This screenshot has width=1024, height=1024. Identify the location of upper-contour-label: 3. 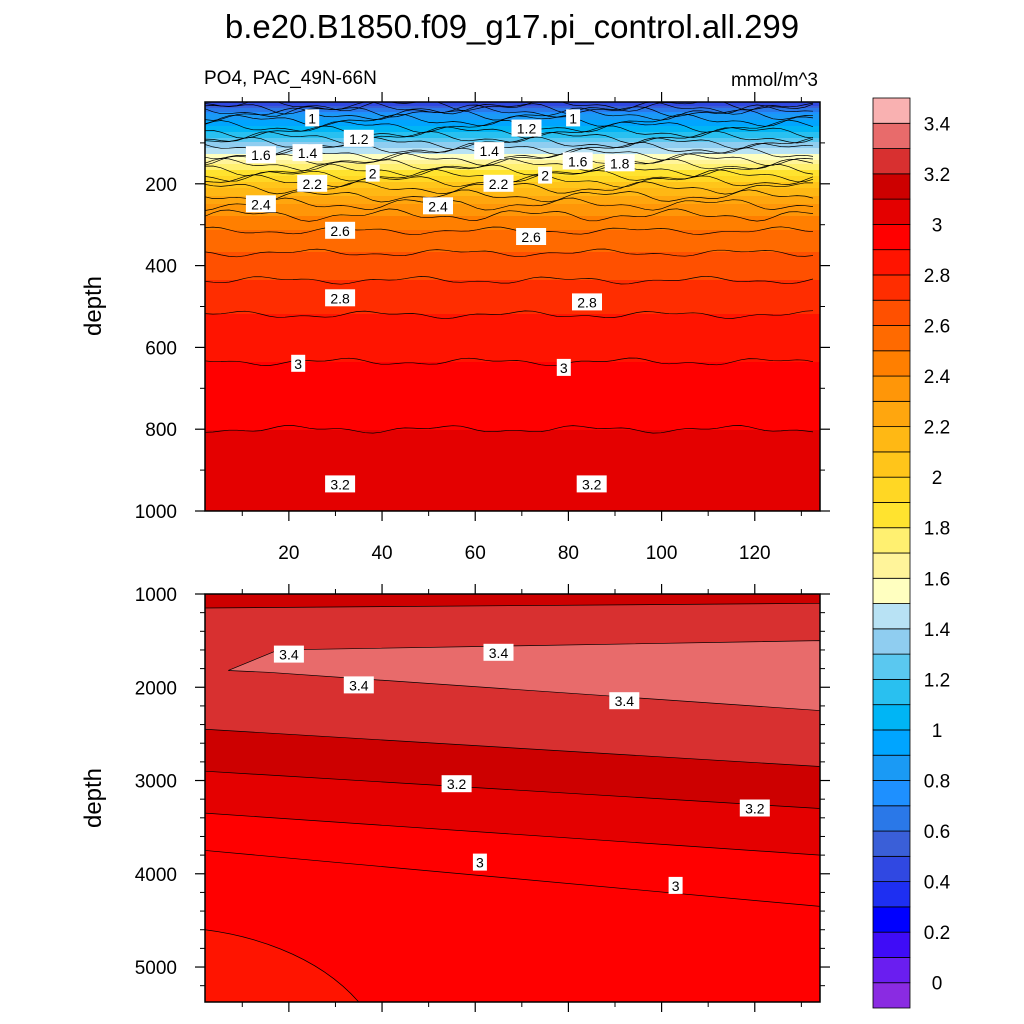
(298, 363).